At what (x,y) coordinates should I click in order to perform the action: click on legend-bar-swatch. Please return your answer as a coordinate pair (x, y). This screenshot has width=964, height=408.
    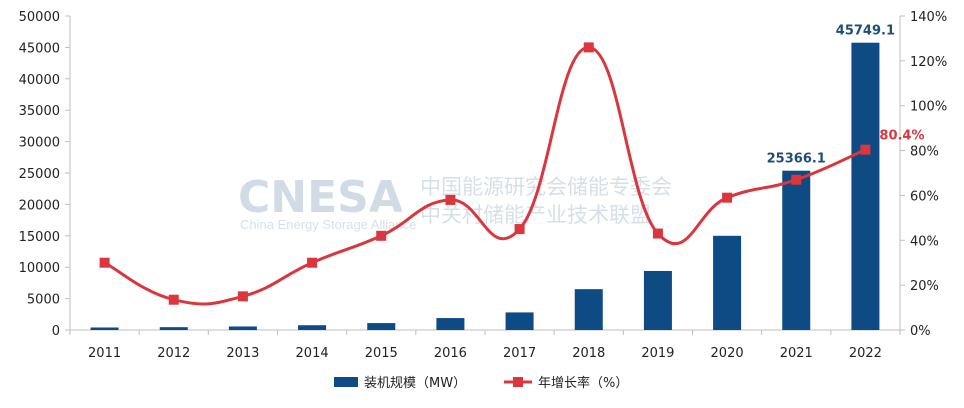
    Looking at the image, I should click on (346, 382).